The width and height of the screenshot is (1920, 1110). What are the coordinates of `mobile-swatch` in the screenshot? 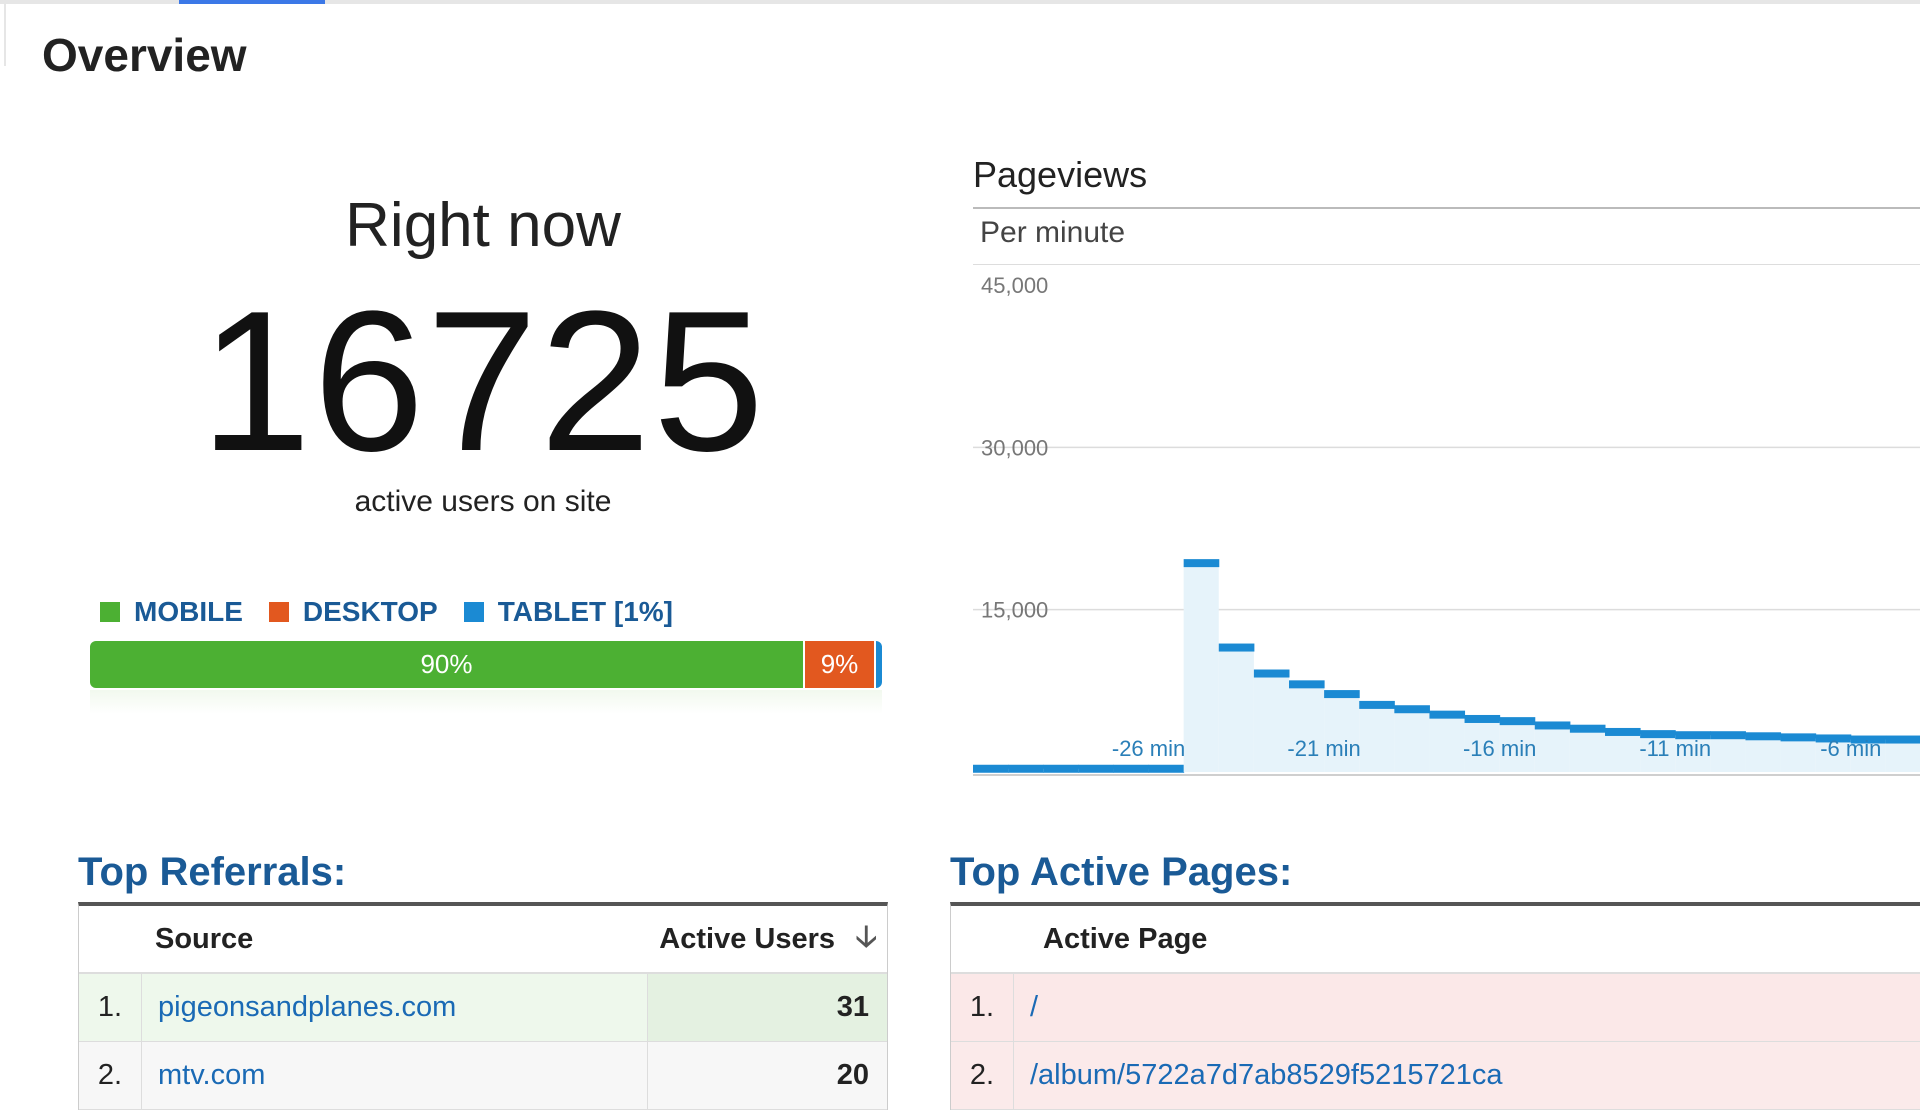 It's located at (110, 612).